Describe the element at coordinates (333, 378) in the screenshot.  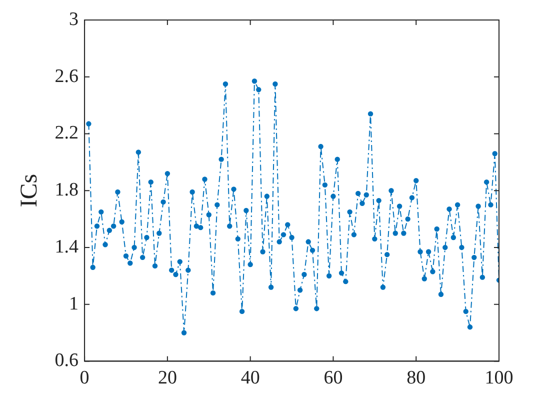
I see `x-tick-label: 60` at that location.